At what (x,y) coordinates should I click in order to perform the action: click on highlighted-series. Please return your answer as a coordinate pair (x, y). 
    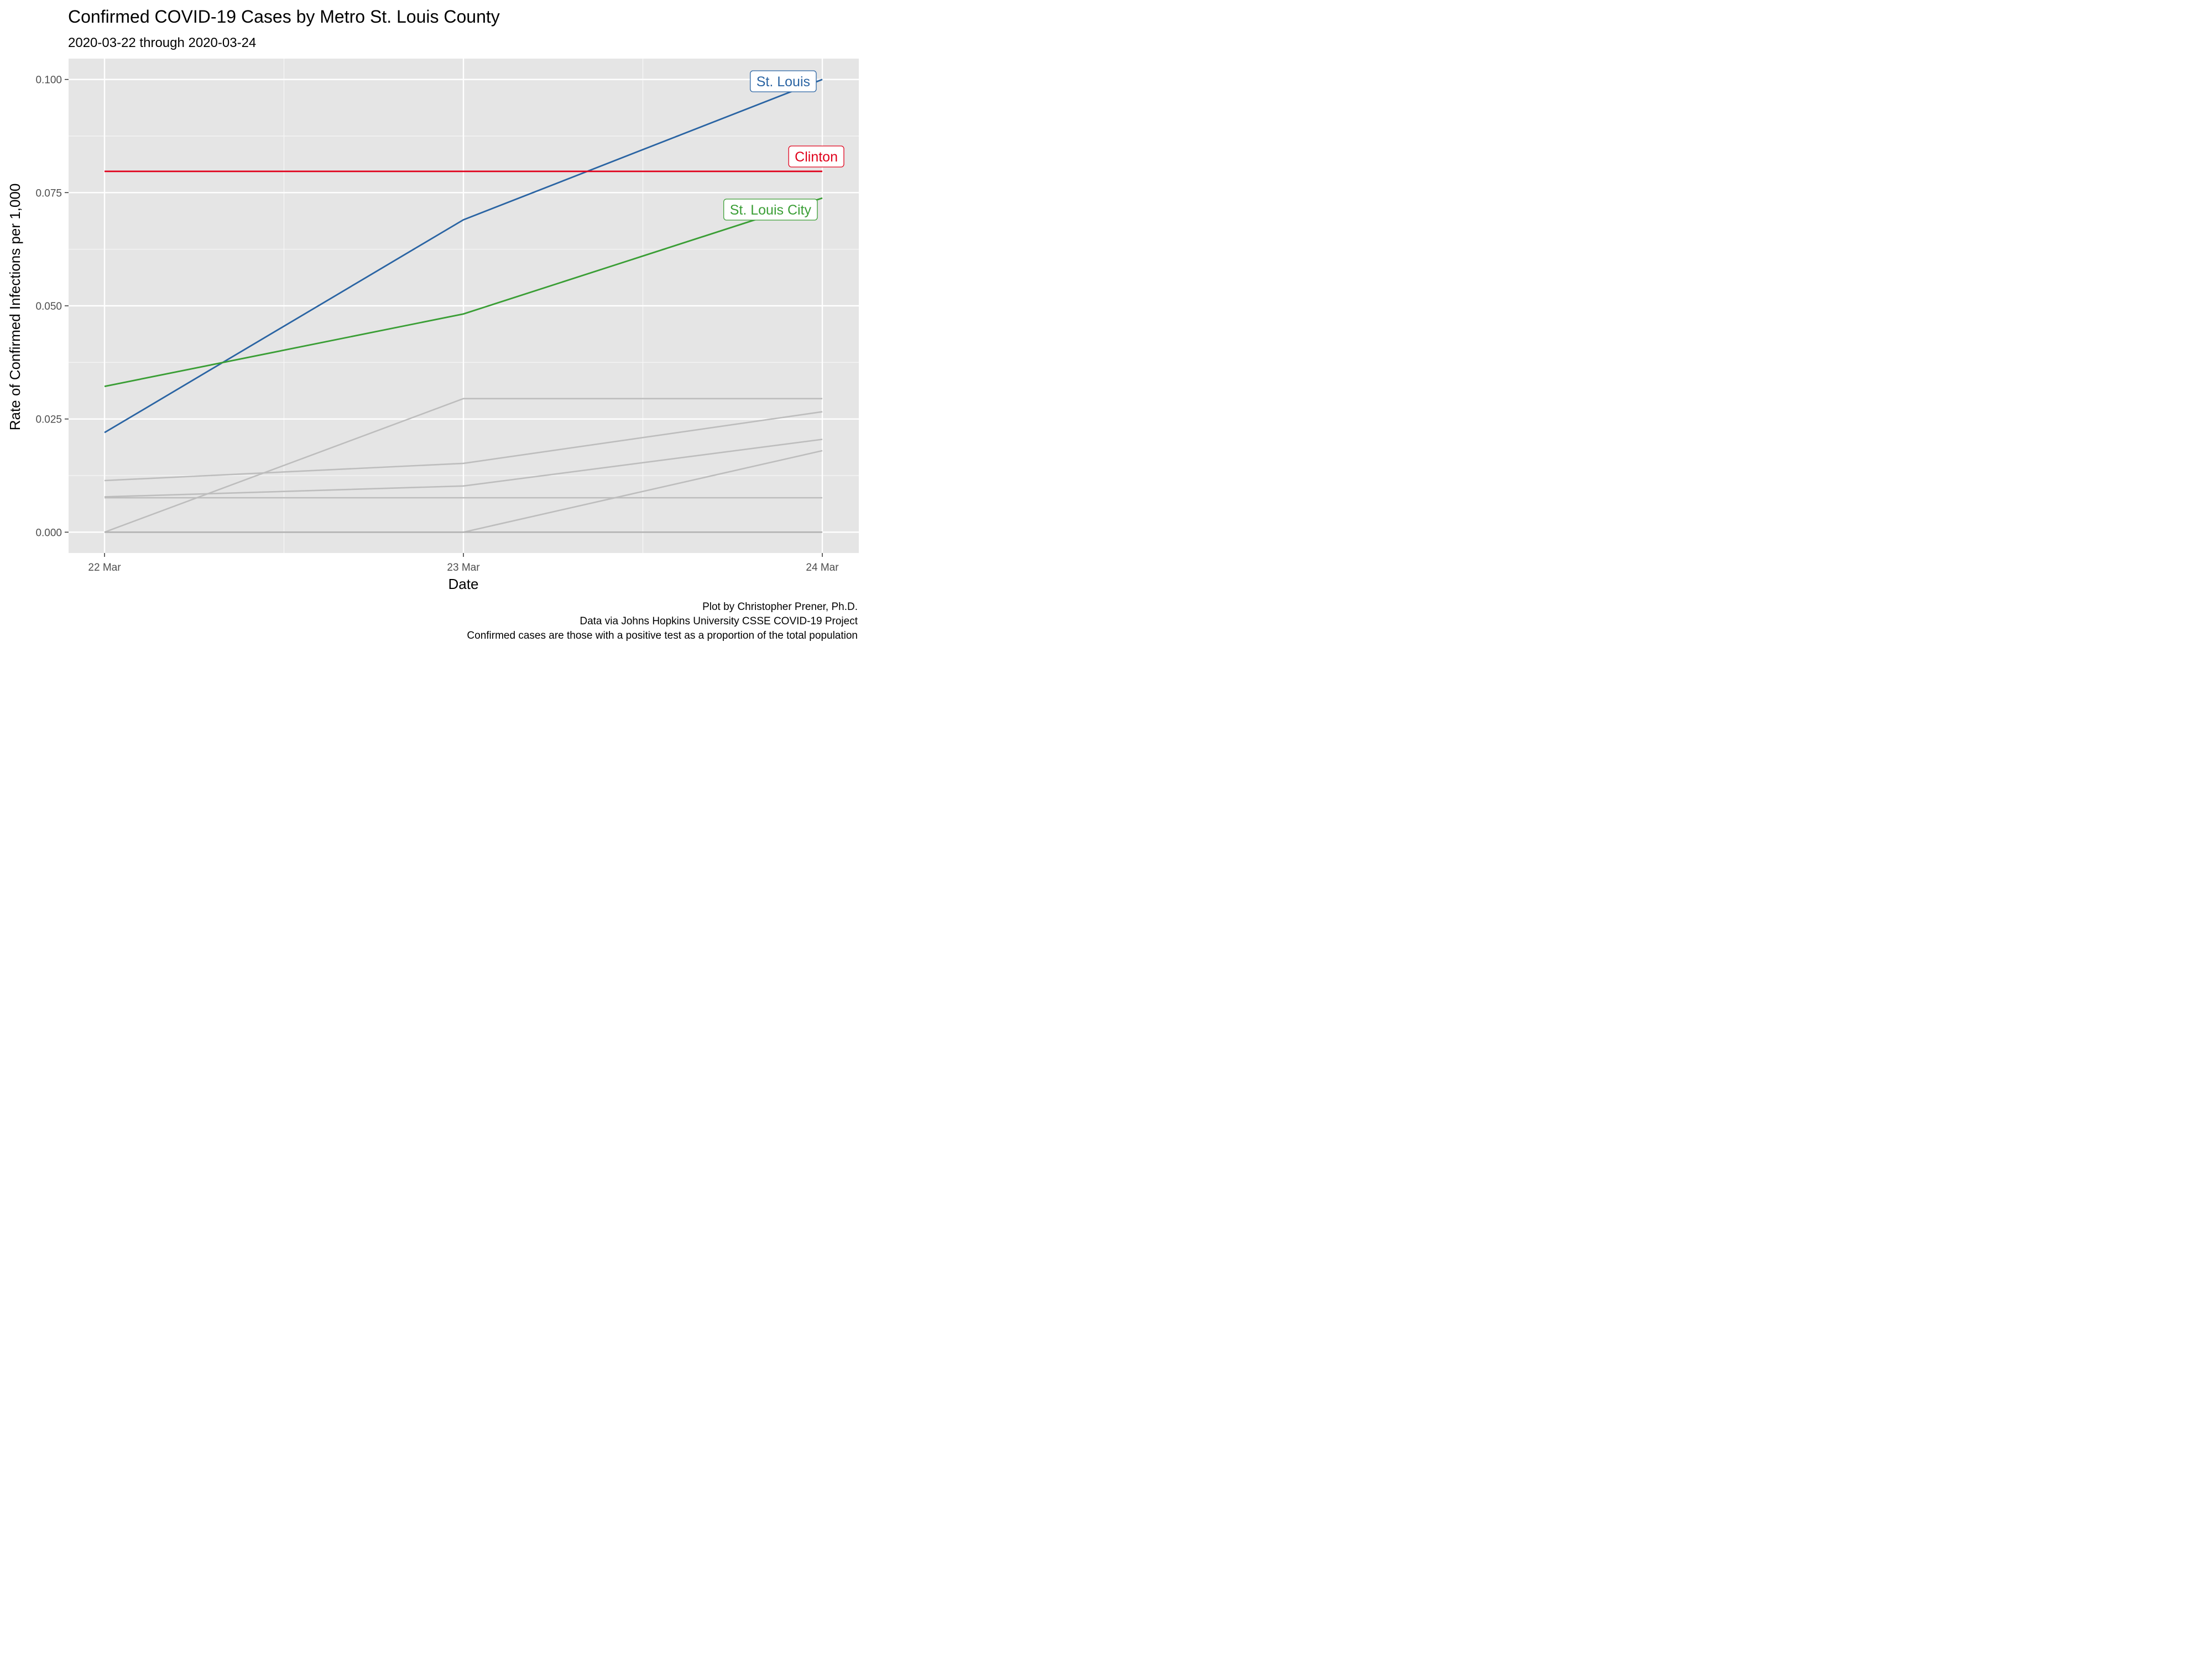
    Looking at the image, I should click on (464, 257).